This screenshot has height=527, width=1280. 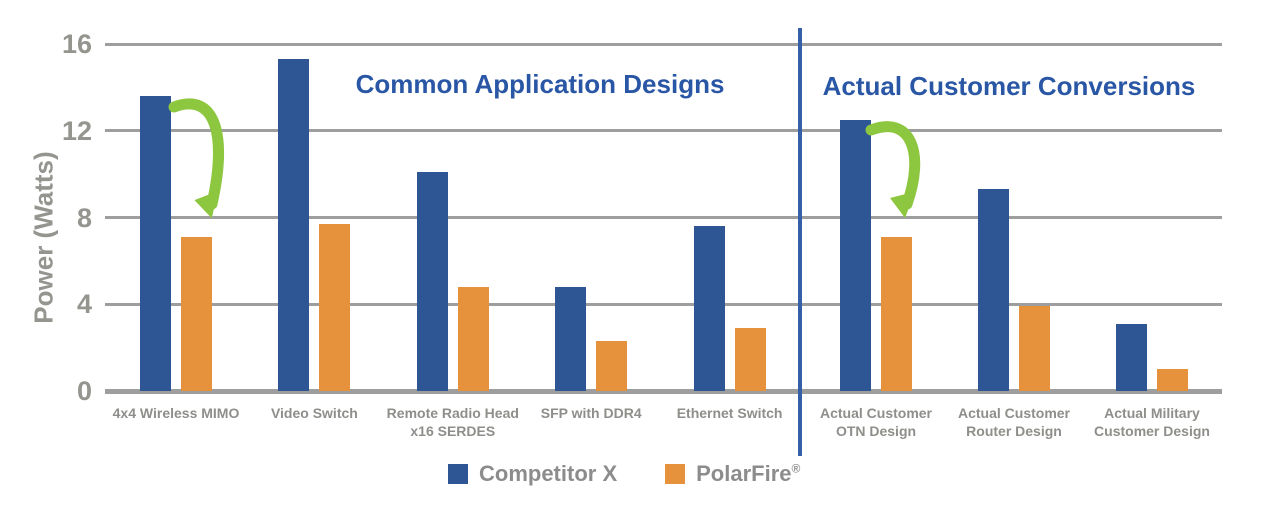 What do you see at coordinates (76, 130) in the screenshot?
I see `y-tick-label-12: 12` at bounding box center [76, 130].